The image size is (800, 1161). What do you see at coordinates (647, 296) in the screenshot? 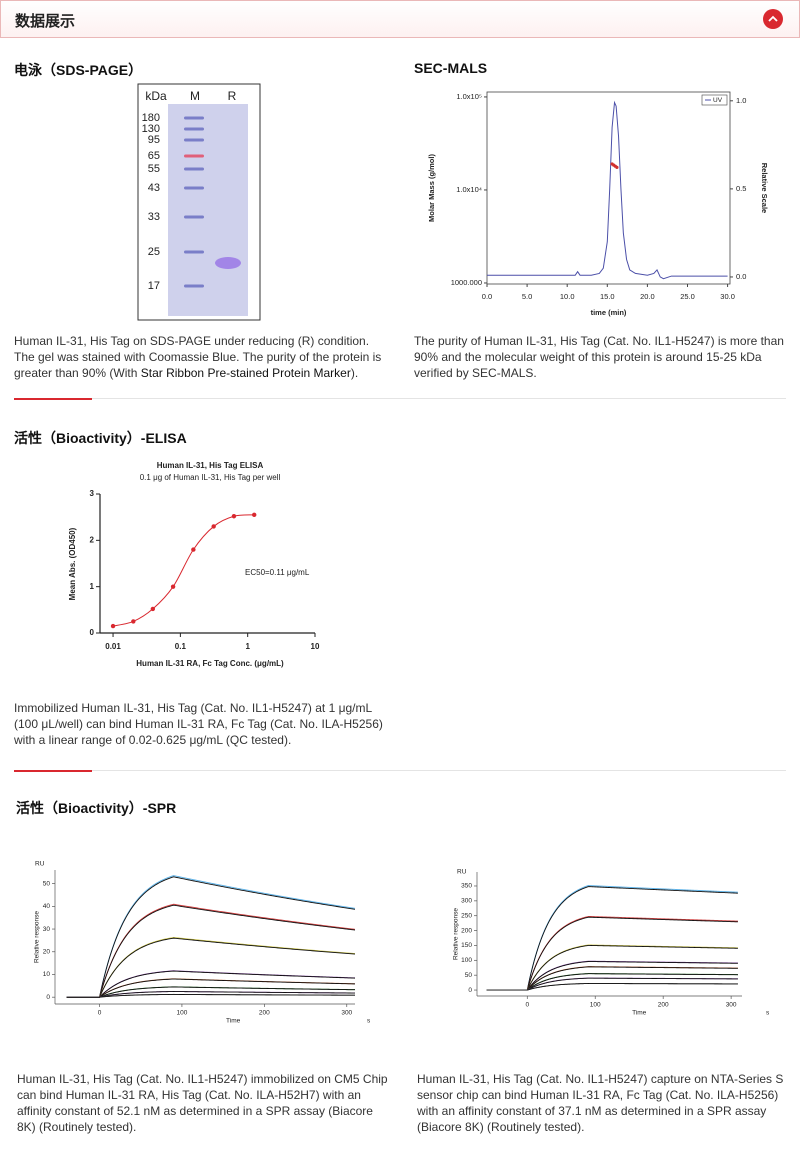
I see `x-tick-label: 20.0` at bounding box center [647, 296].